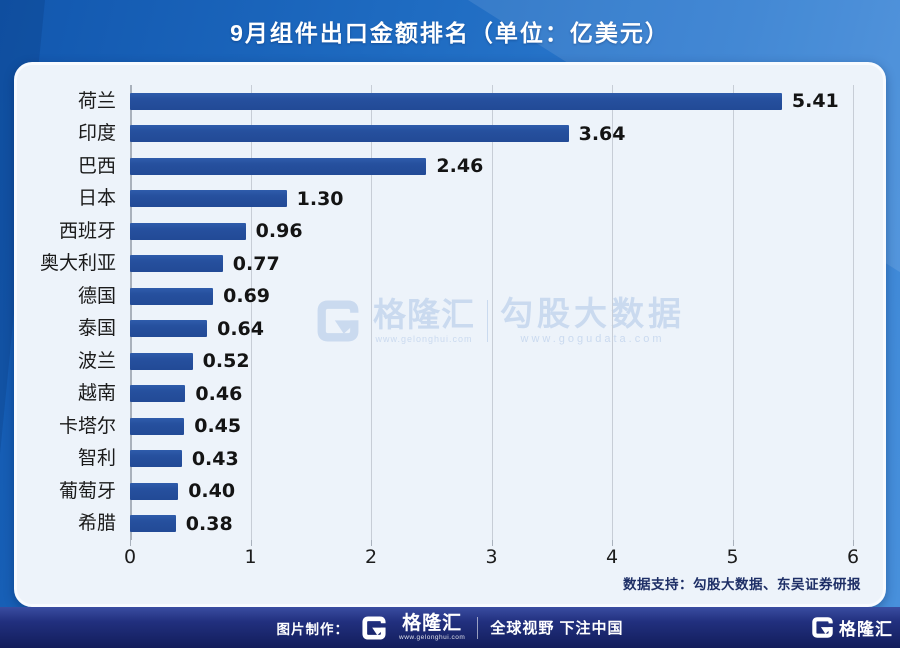 Image resolution: width=900 pixels, height=648 pixels. I want to click on footer-right-logo: 格隆汇, so click(852, 627).